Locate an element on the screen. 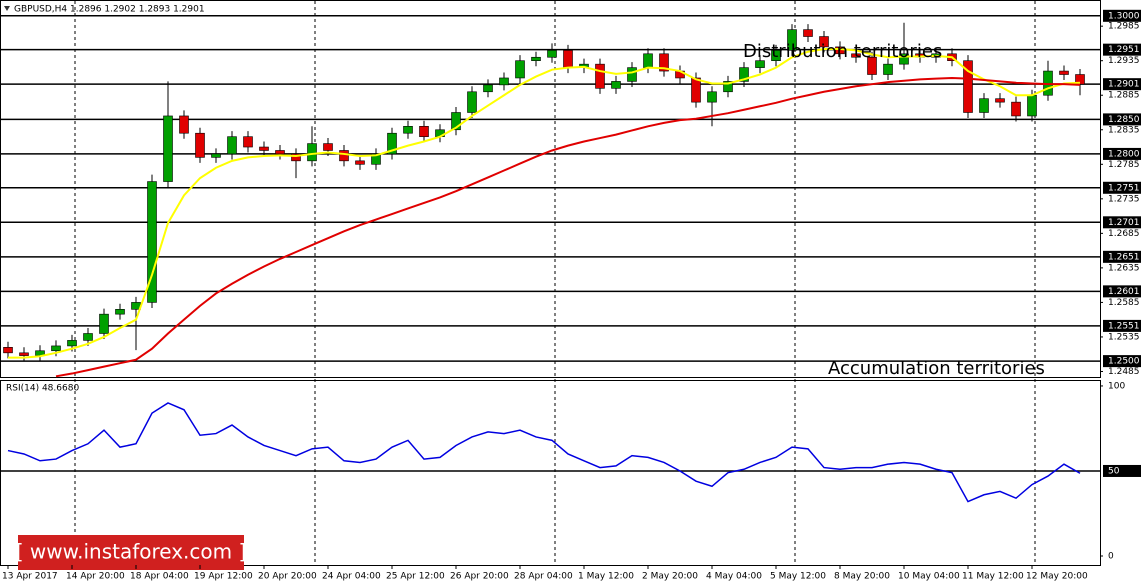 This screenshot has height=585, width=1143. x-tick-label: 2 May 20:00 is located at coordinates (670, 577).